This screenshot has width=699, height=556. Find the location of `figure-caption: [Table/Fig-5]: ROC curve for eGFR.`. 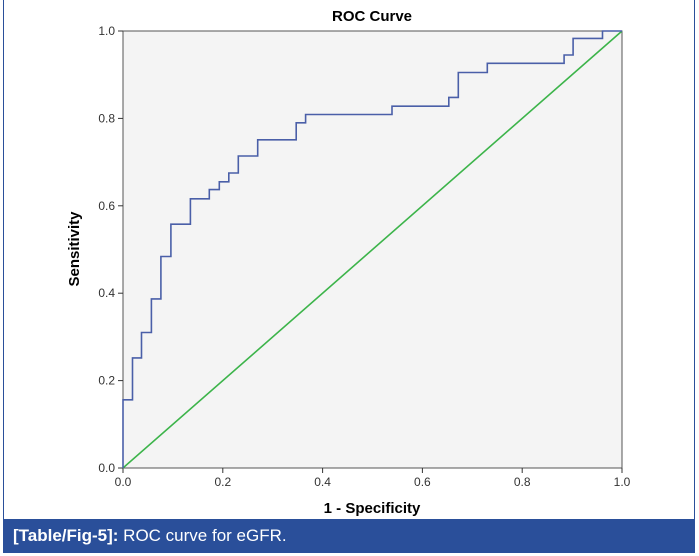

figure-caption: [Table/Fig-5]: ROC curve for eGFR. is located at coordinates (349, 536).